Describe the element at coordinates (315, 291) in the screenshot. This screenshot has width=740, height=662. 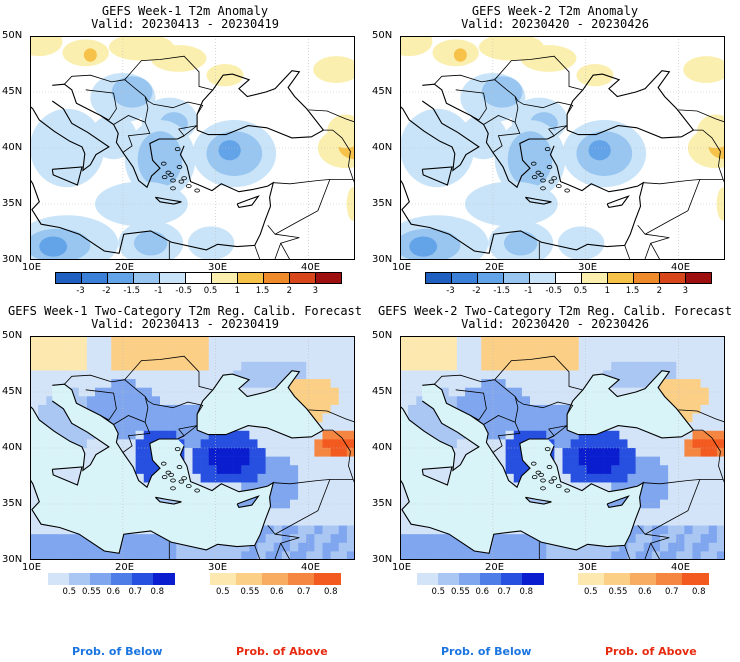
I see `colorbar-tick-label: 3` at that location.